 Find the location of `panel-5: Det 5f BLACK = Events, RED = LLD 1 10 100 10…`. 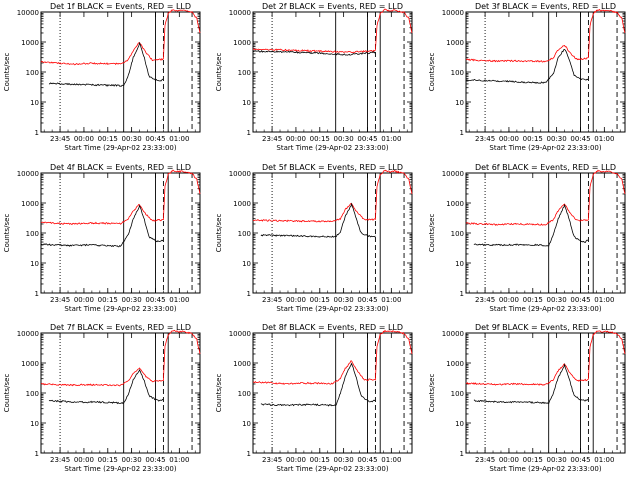

panel-5: Det 5f BLACK = Events, RED = LLD 1 10 100 10… is located at coordinates (314, 238).